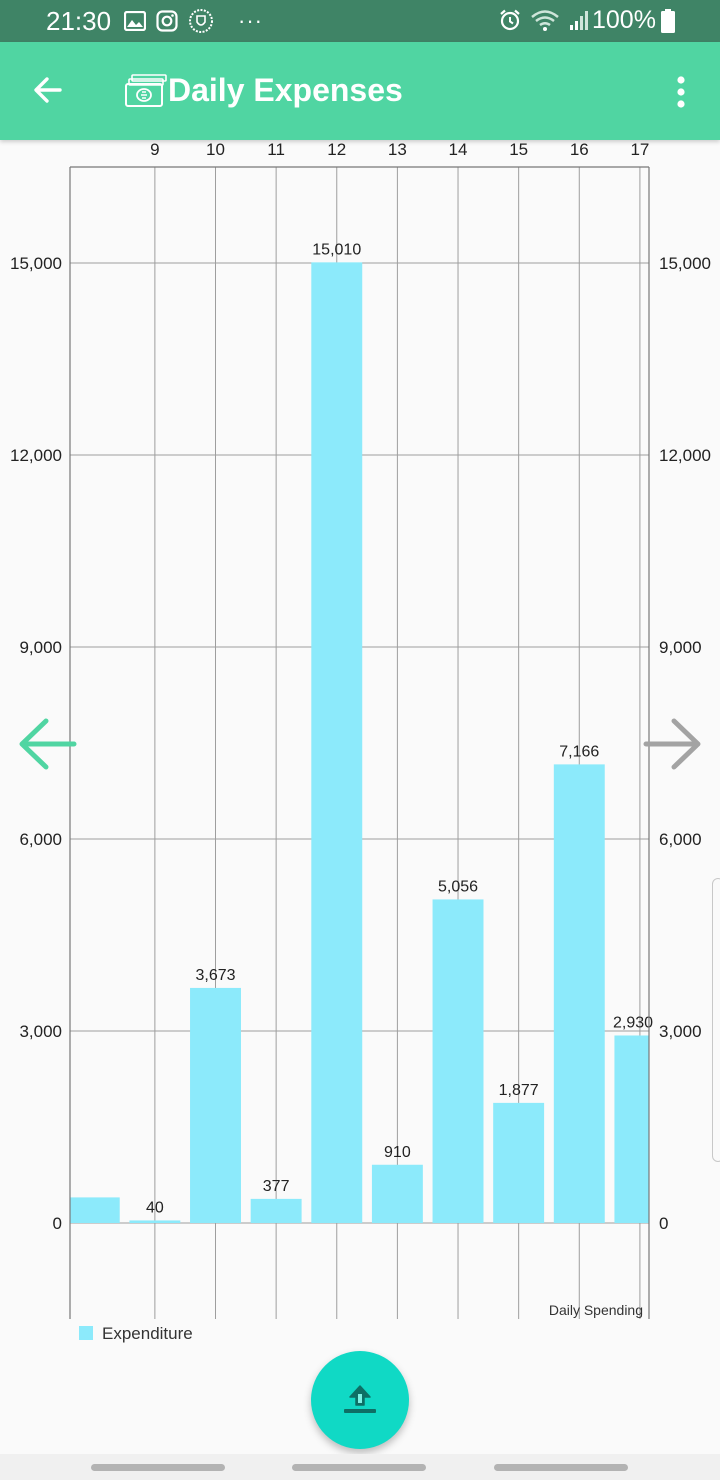 The image size is (720, 1480). I want to click on signal-icon, so click(579, 20).